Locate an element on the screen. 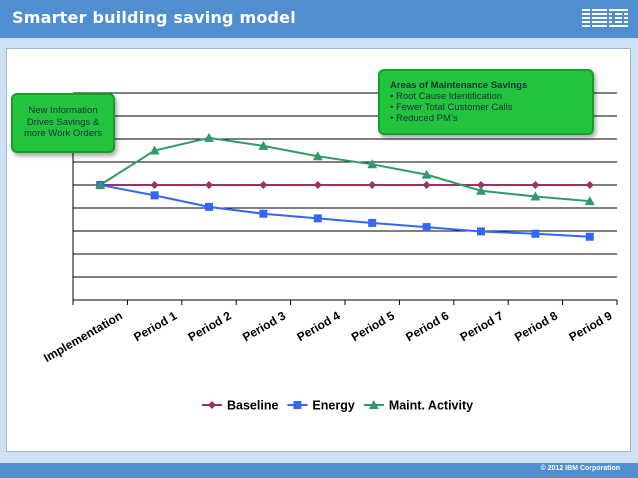 The width and height of the screenshot is (638, 478). callout-left-line-1: New Information is located at coordinates (63, 110).